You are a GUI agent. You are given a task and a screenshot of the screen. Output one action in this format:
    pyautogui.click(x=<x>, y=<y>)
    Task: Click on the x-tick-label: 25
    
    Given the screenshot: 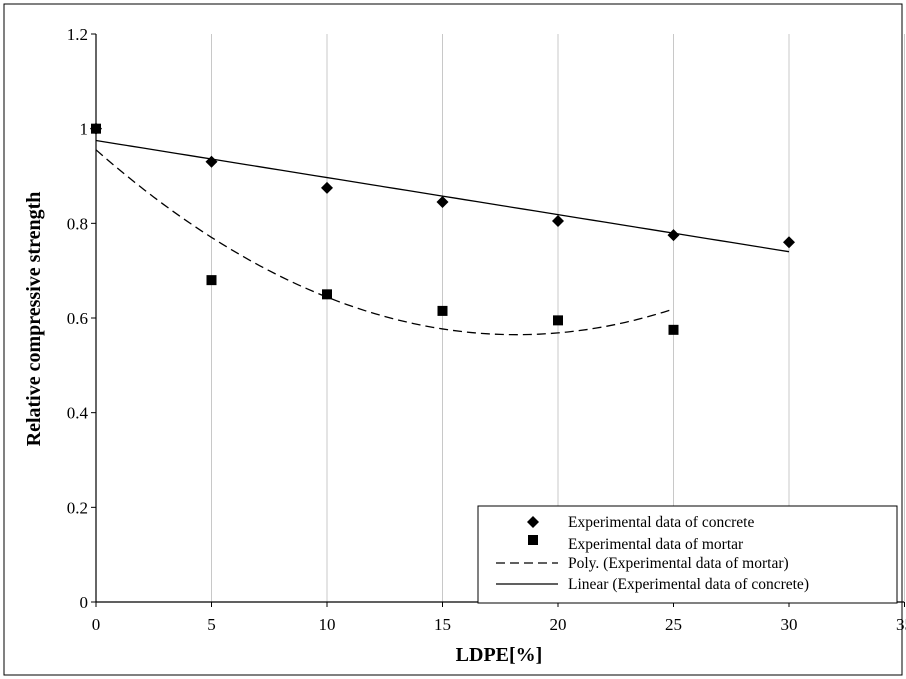 What is the action you would take?
    pyautogui.click(x=673, y=624)
    